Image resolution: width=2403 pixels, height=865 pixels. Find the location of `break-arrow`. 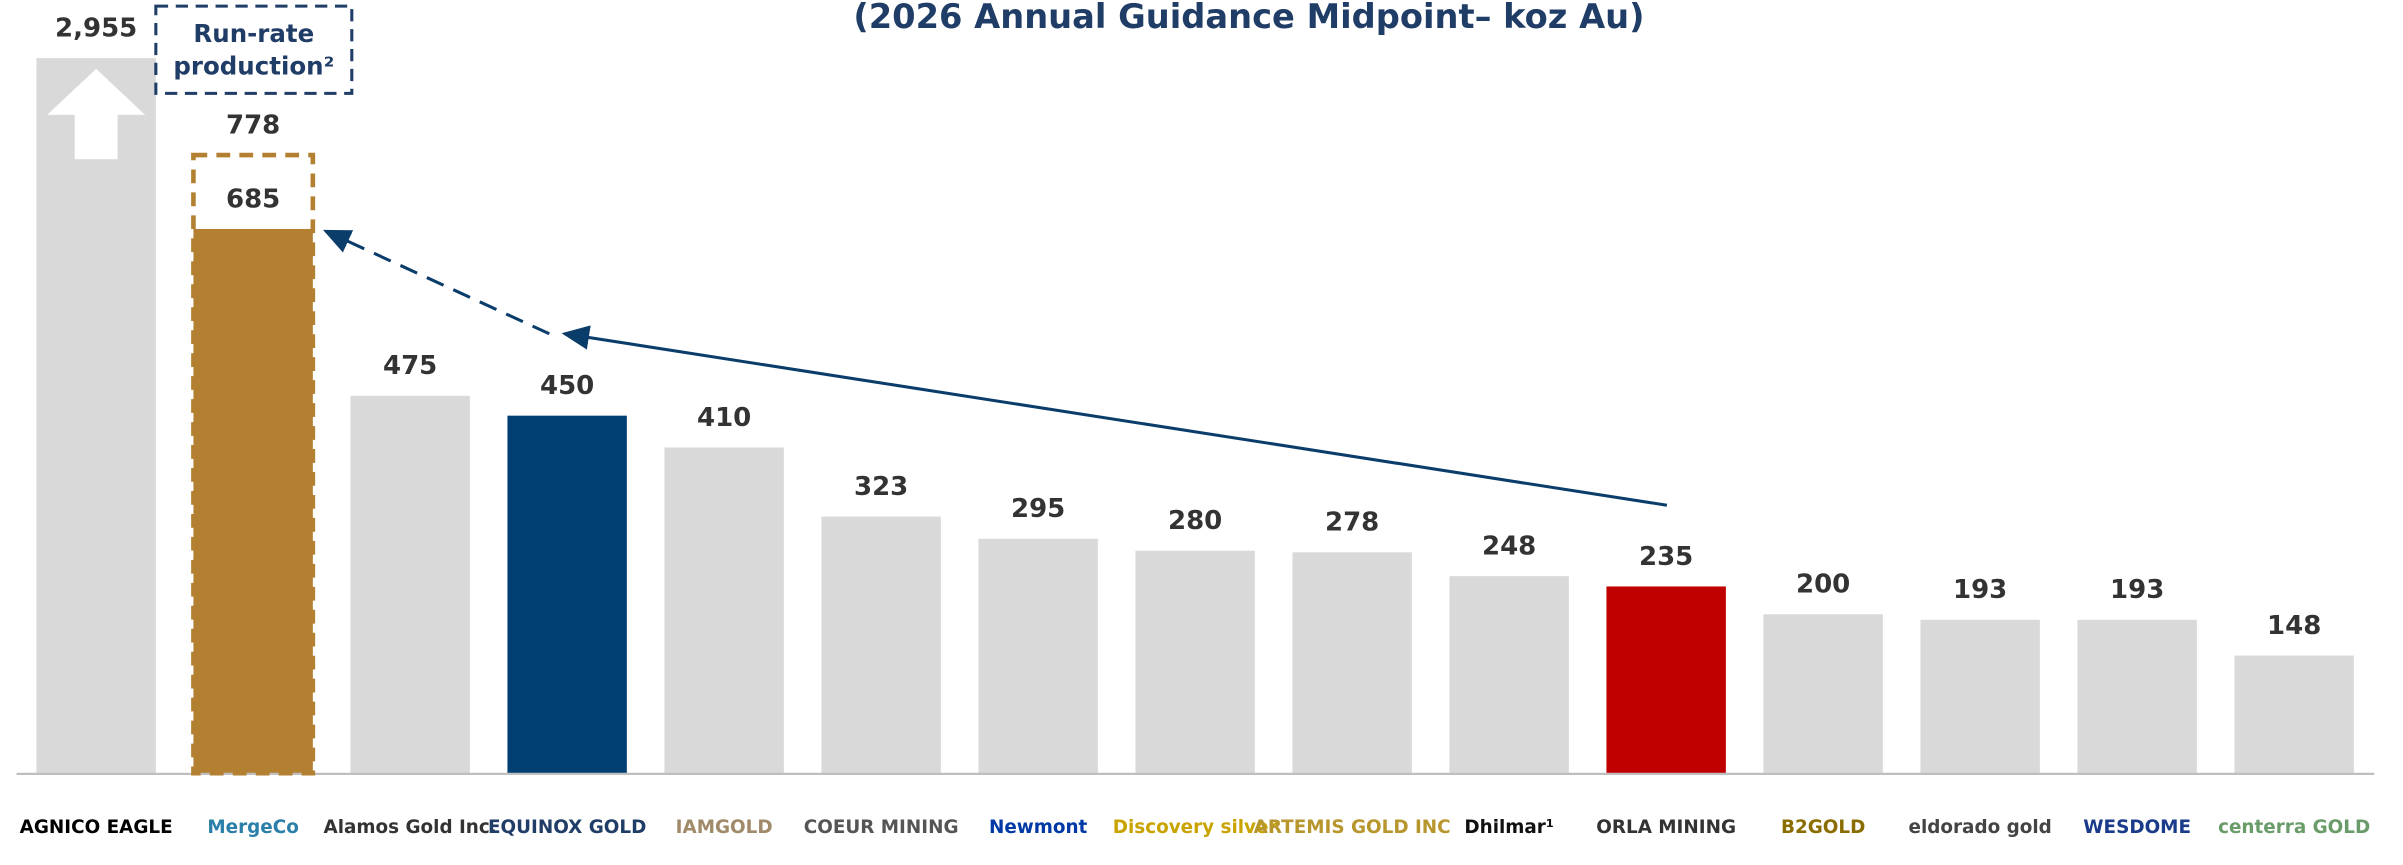

break-arrow is located at coordinates (96, 114).